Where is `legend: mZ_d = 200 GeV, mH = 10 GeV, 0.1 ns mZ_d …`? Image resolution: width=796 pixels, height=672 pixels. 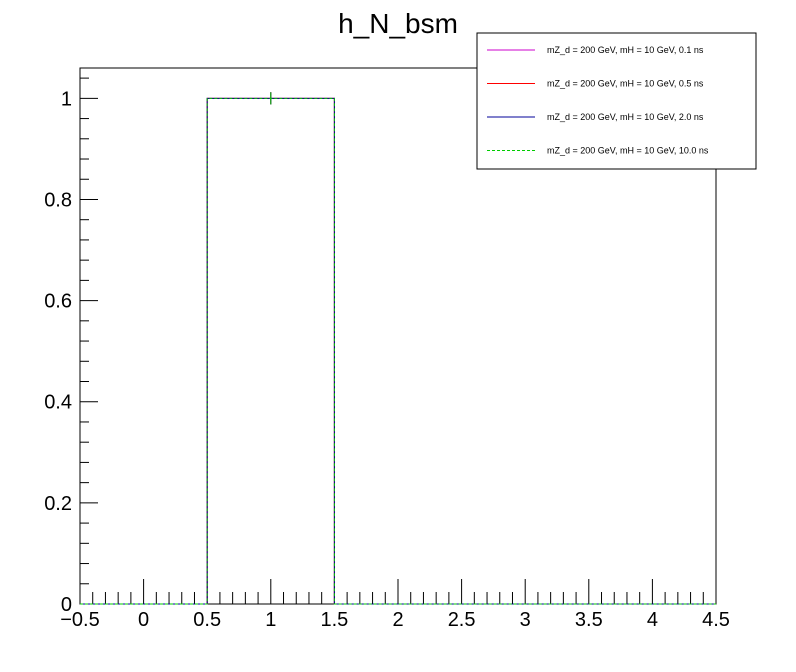
legend: mZ_d = 200 GeV, mH = 10 GeV, 0.1 ns mZ_d … is located at coordinates (616, 101).